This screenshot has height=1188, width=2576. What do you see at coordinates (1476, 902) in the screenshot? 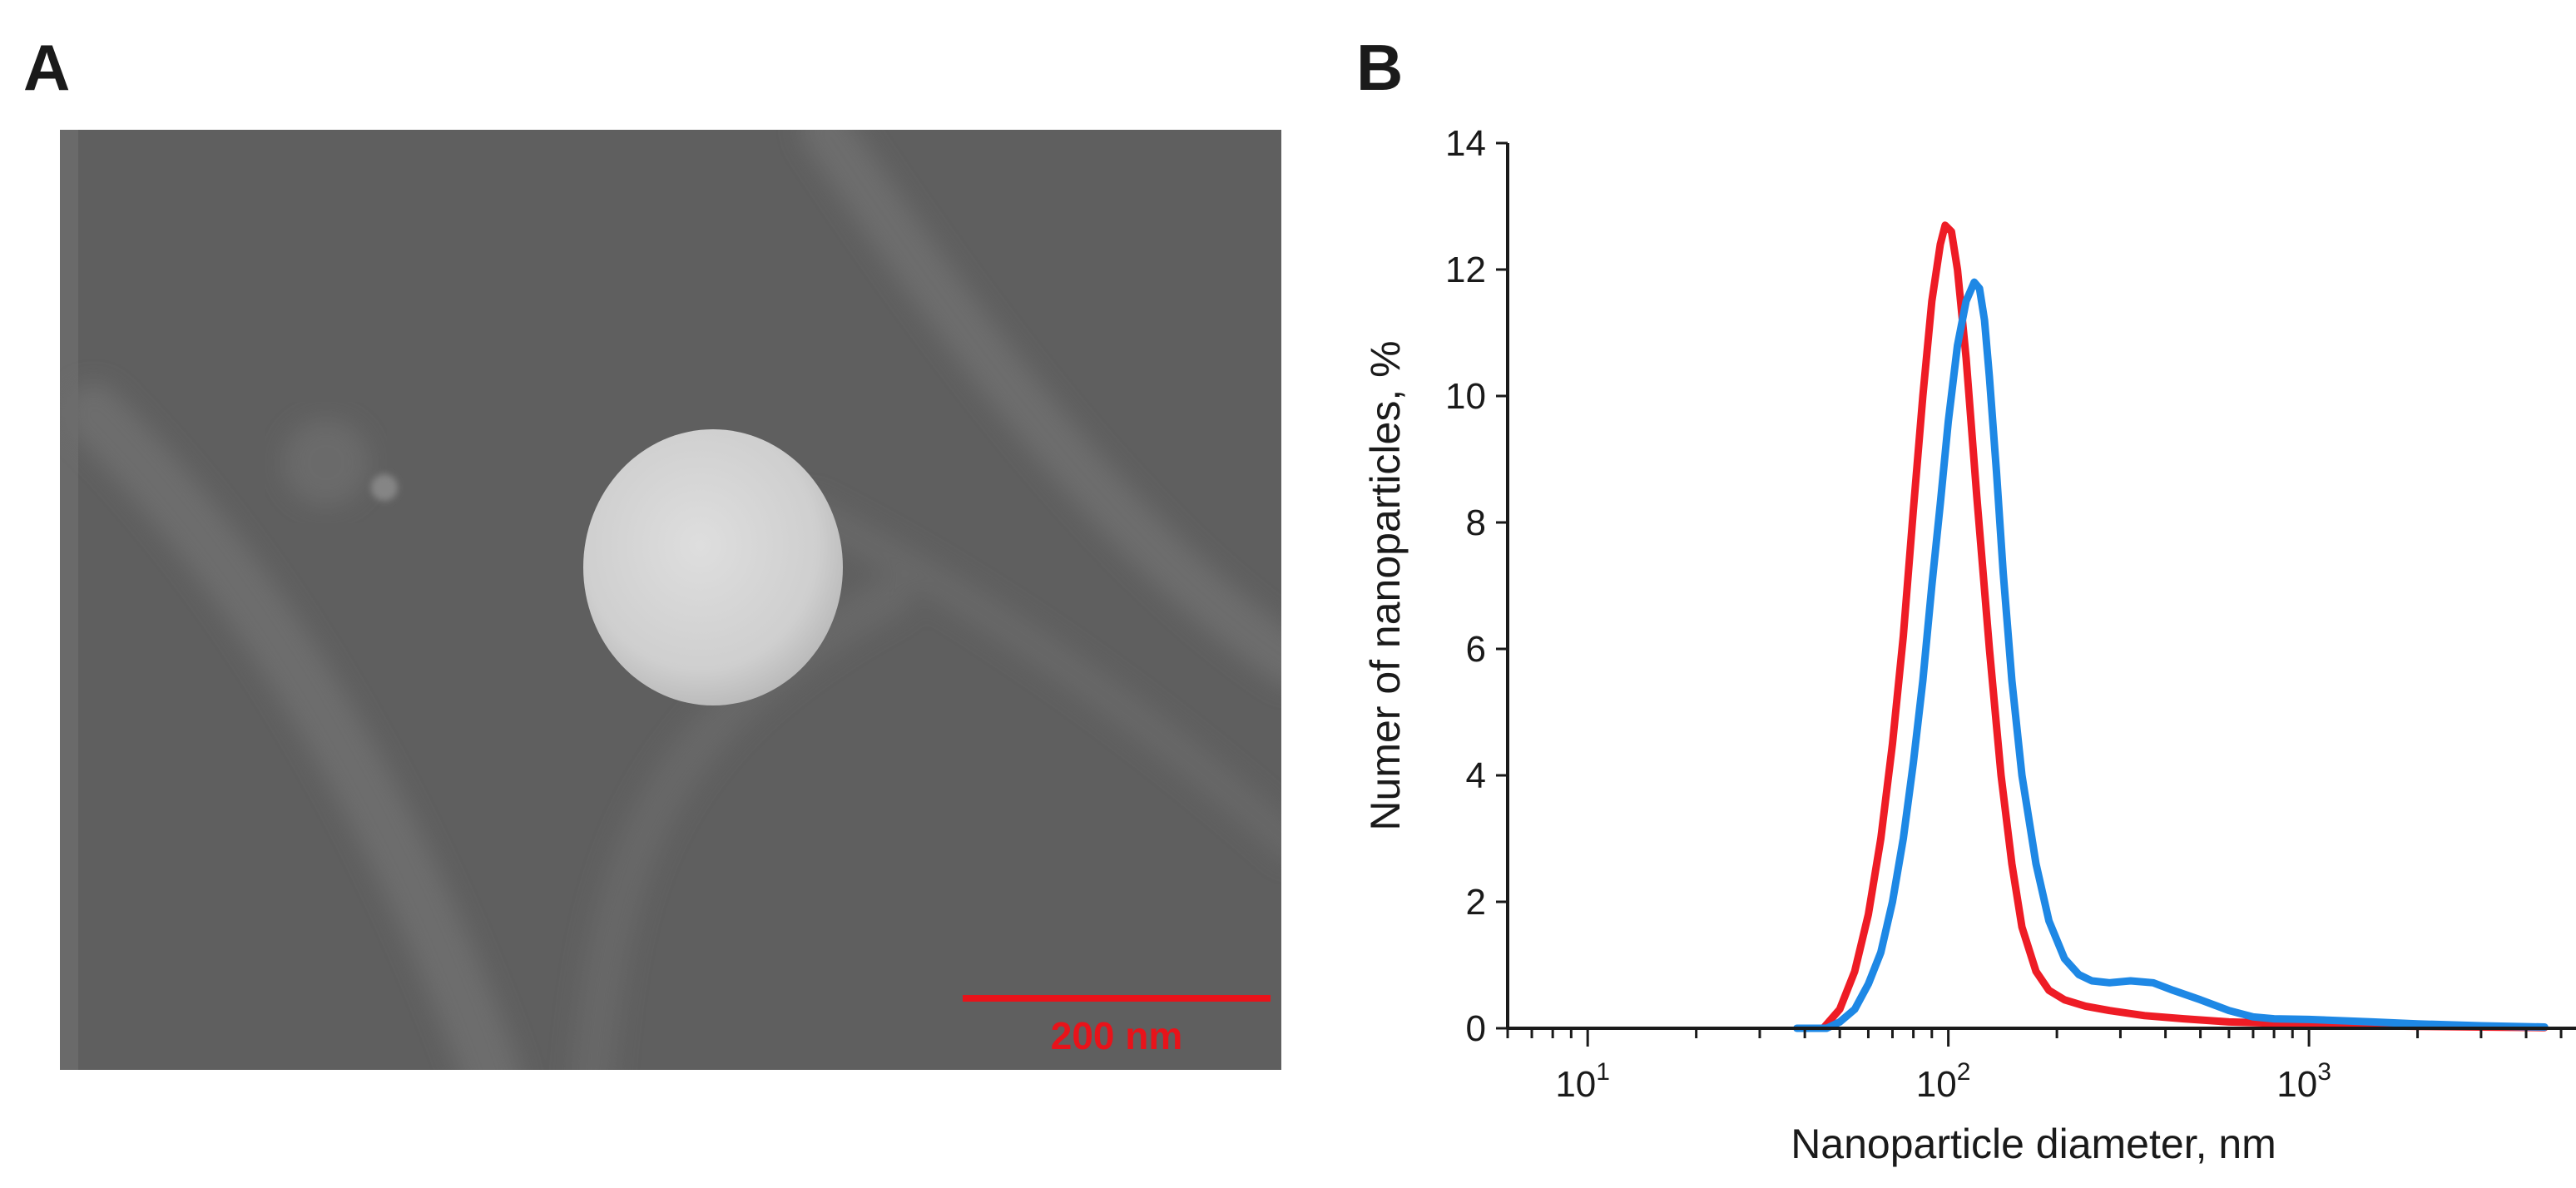
I see `y-tick-label: 2` at bounding box center [1476, 902].